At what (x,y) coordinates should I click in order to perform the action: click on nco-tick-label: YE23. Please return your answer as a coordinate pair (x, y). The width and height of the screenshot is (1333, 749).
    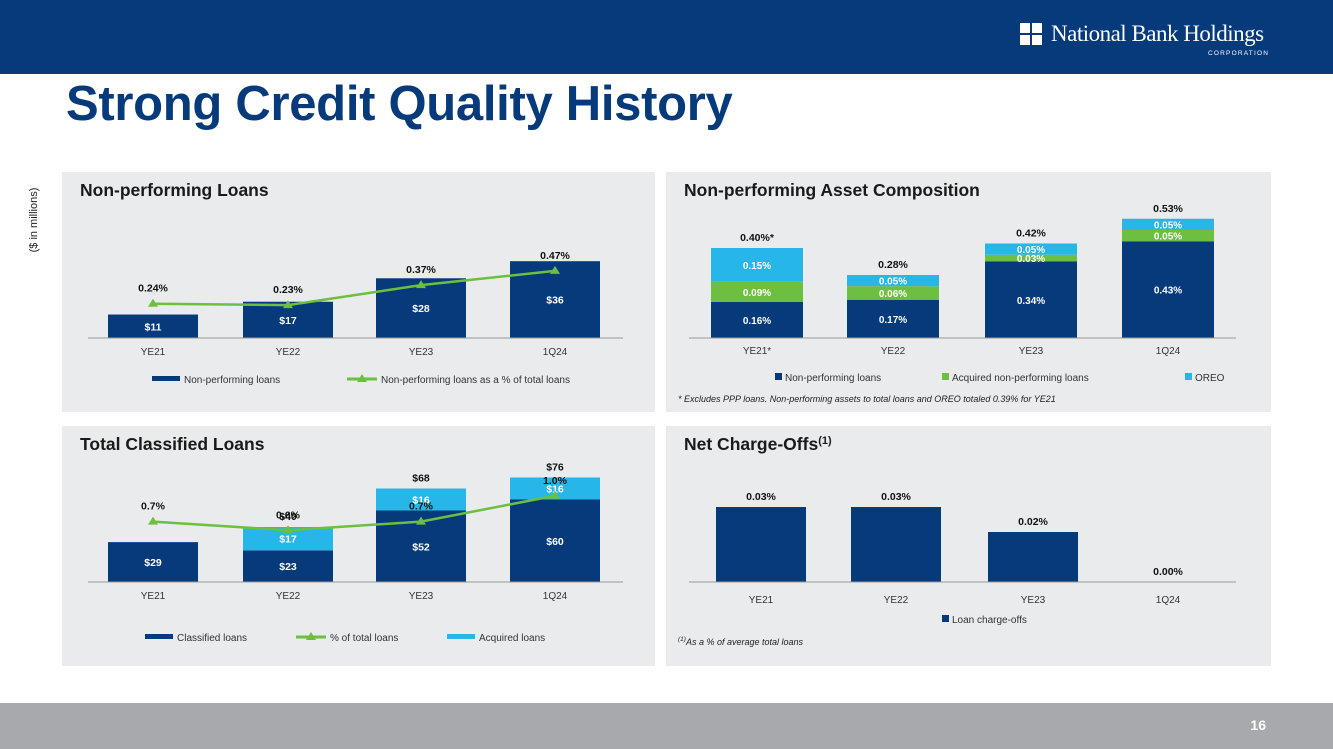
    Looking at the image, I should click on (1033, 600).